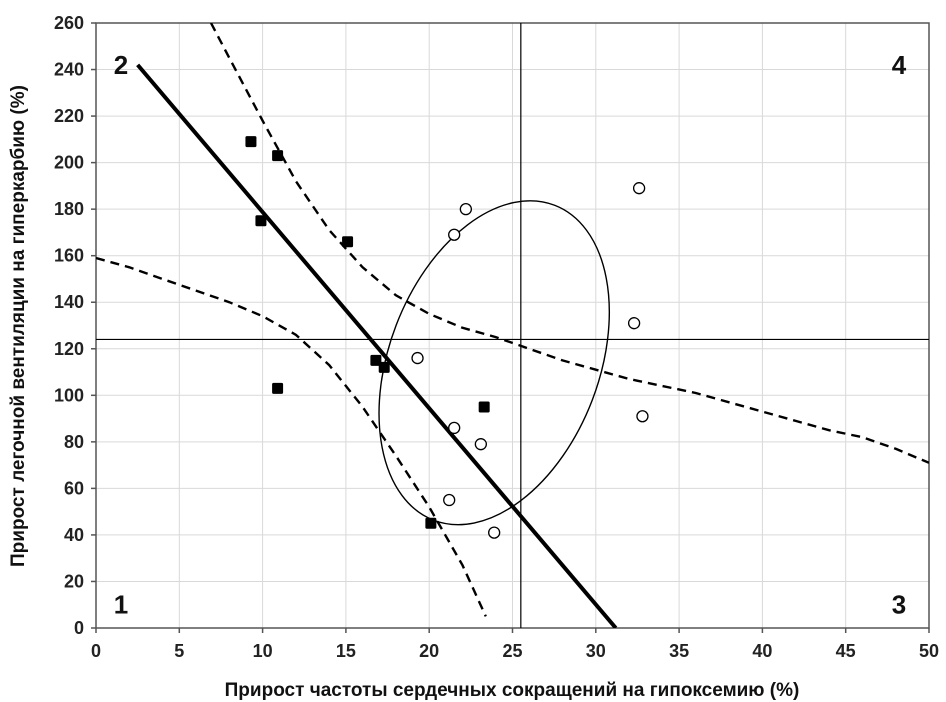 This screenshot has width=946, height=702. What do you see at coordinates (69, 349) in the screenshot?
I see `y-tick-label: 120` at bounding box center [69, 349].